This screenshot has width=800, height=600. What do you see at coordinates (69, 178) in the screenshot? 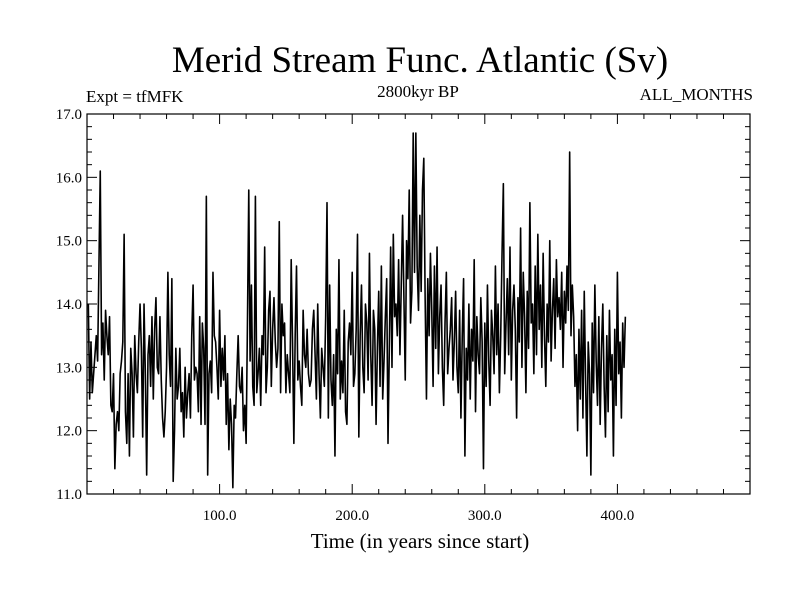
I see `y-tick-label: 16.0` at bounding box center [69, 178].